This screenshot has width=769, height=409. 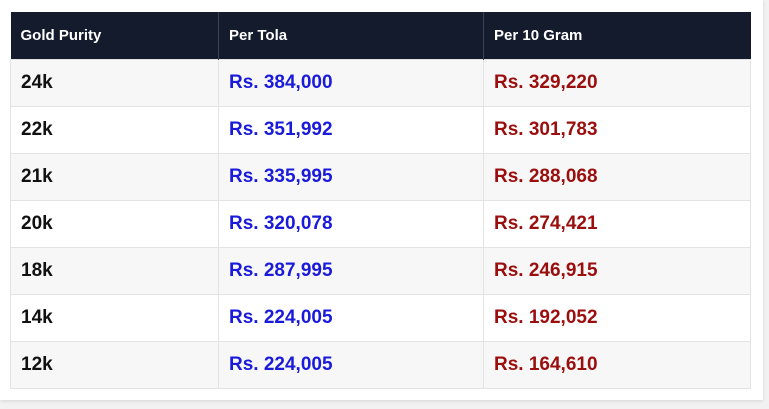 I want to click on per-10-gram-cell: Rs. 288,068, so click(x=617, y=176).